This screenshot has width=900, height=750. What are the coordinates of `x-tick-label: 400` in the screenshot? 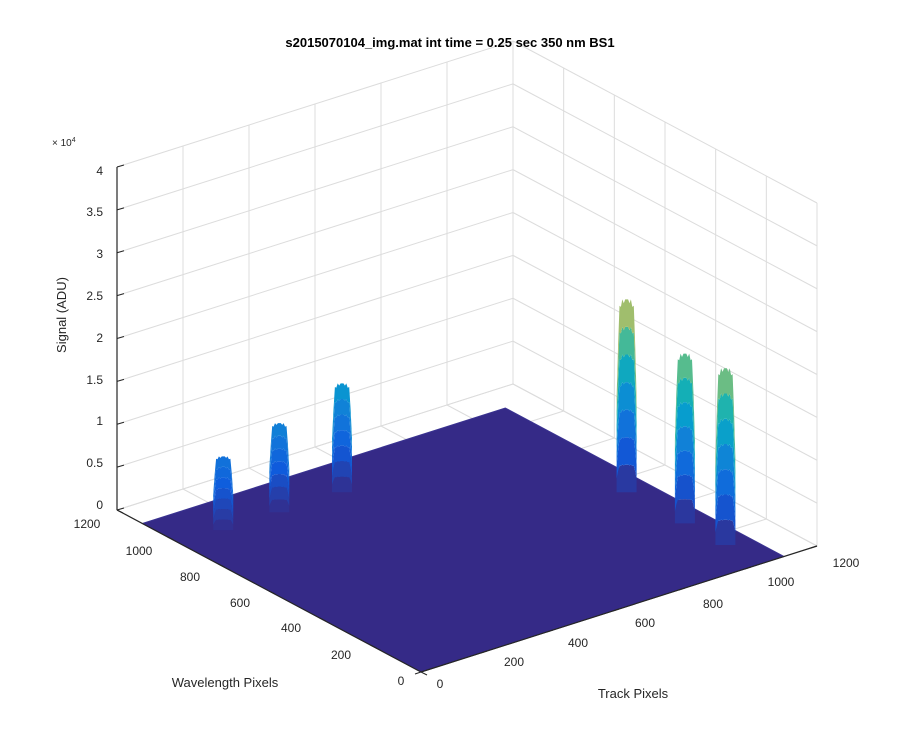 It's located at (578, 643).